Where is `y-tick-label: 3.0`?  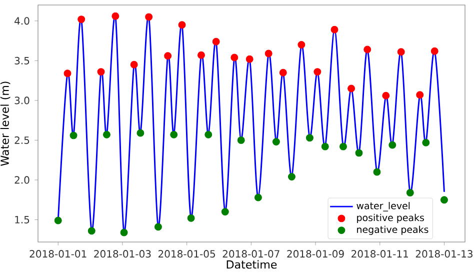
y-tick-label: 3.0 is located at coordinates (22, 100).